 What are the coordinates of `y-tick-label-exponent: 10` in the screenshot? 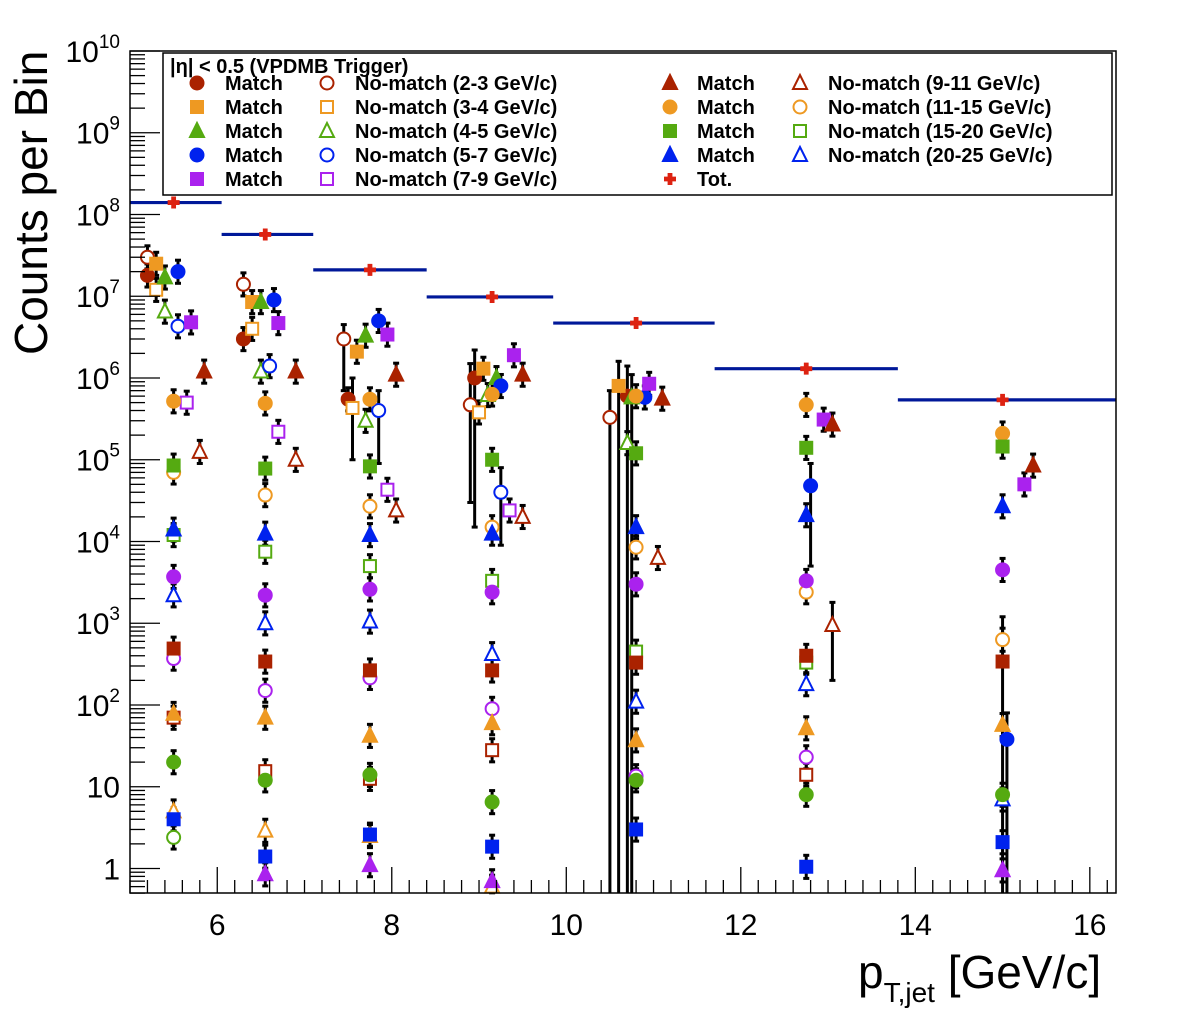 It's located at (109, 42).